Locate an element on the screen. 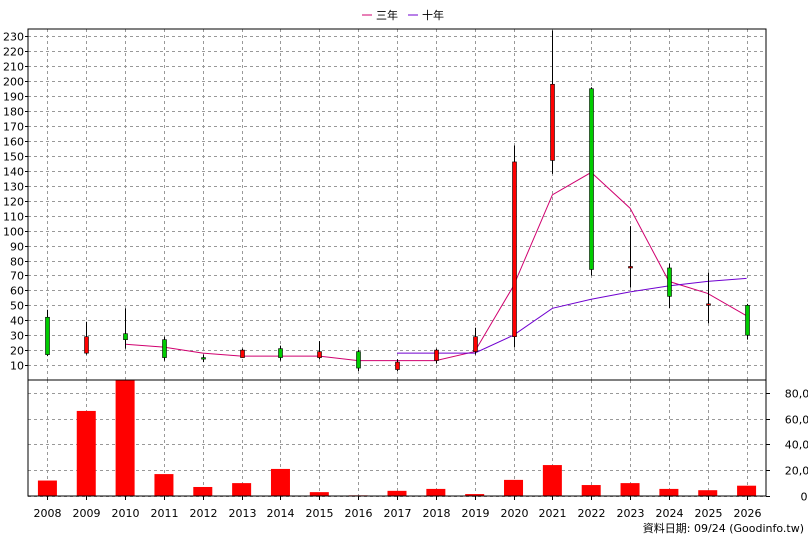  price-tick-label: 180 is located at coordinates (13, 112).